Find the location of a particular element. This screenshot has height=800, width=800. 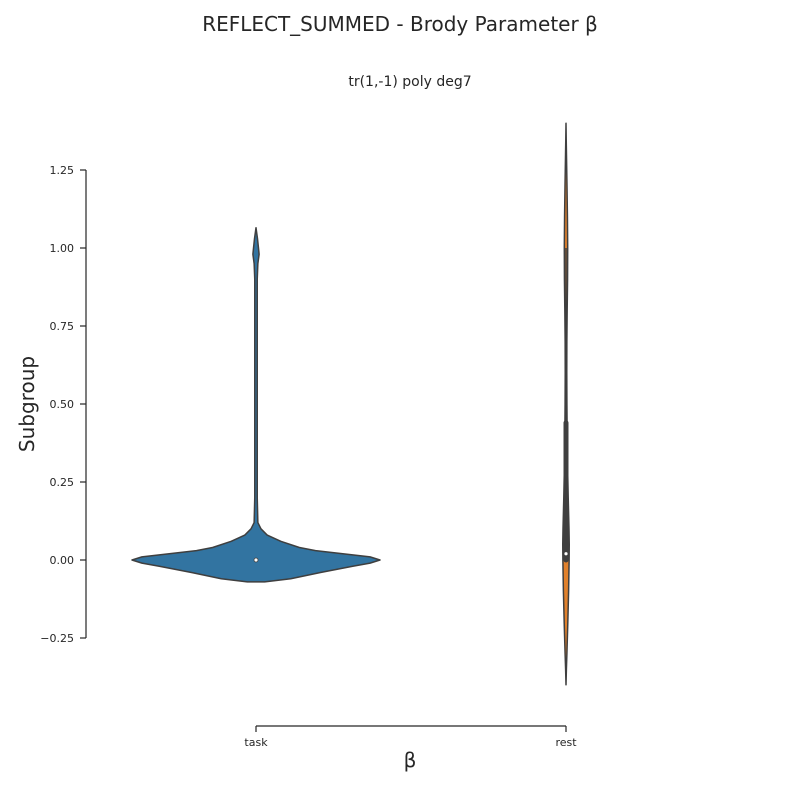

median-dot-rest is located at coordinates (566, 554).